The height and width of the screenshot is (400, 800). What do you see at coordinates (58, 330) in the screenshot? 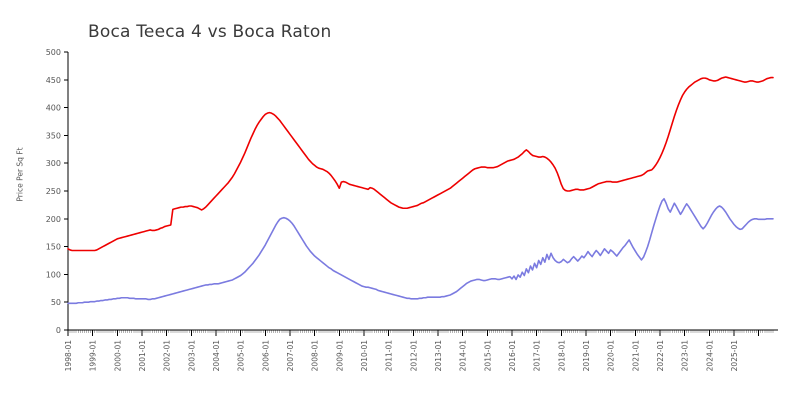
I see `y-tick-label: 0` at bounding box center [58, 330].